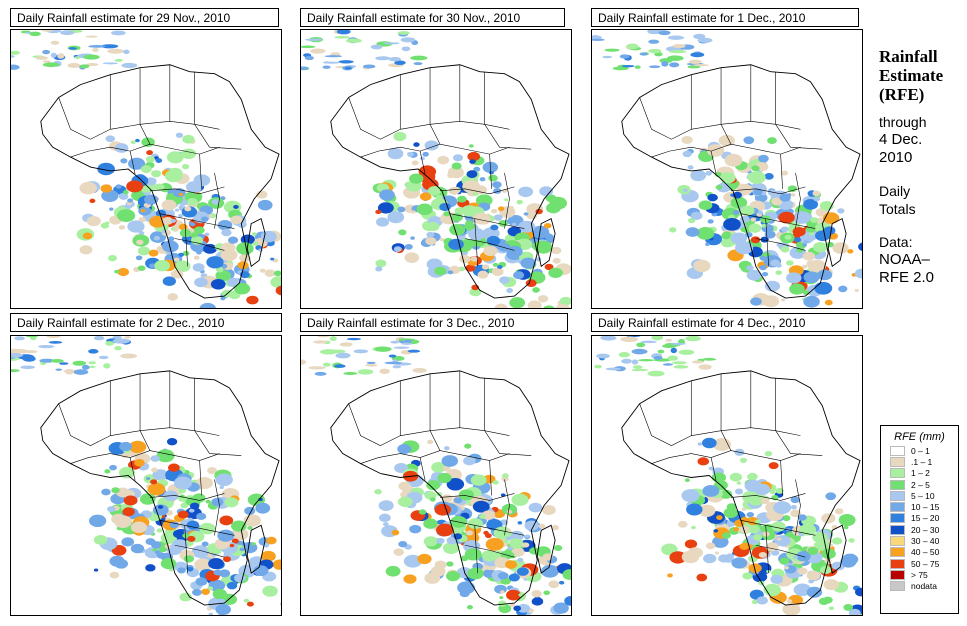 Image resolution: width=967 pixels, height=626 pixels. Describe the element at coordinates (896, 242) in the screenshot. I see `side-data-line-1: Data:` at that location.